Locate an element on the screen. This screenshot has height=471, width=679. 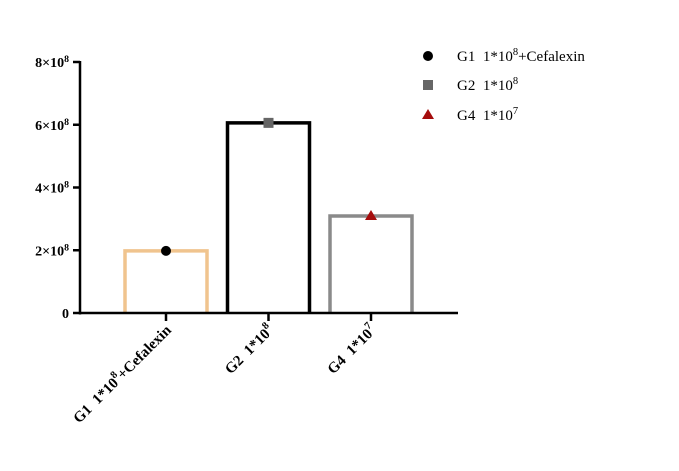
x-tick-label: G1 1*108+Cefalexin is located at coordinates (122, 373).